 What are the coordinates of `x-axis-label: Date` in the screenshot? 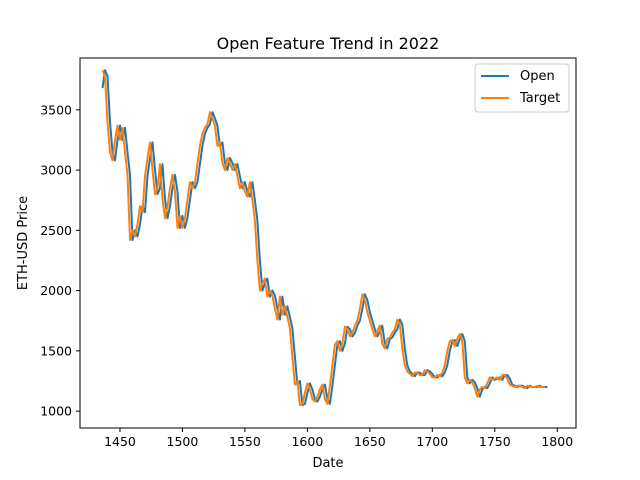 It's located at (327, 463).